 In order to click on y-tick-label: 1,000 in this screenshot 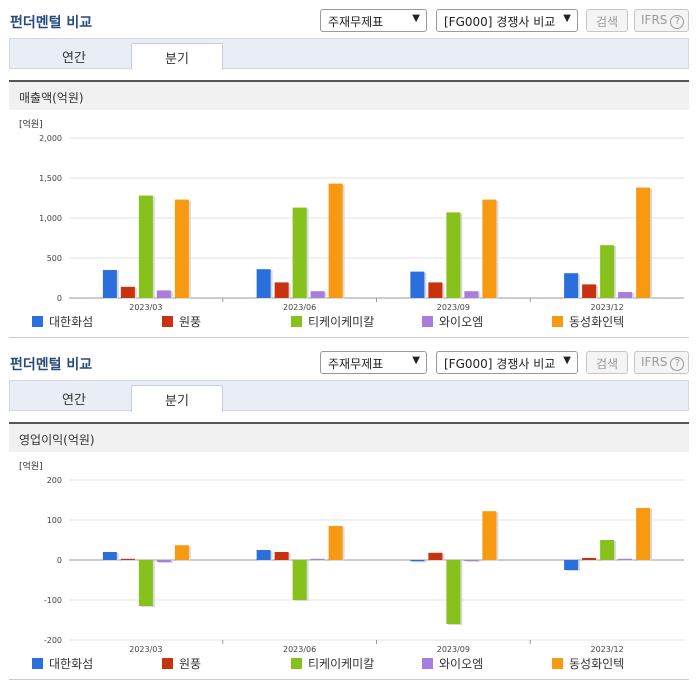, I will do `click(50, 218)`.